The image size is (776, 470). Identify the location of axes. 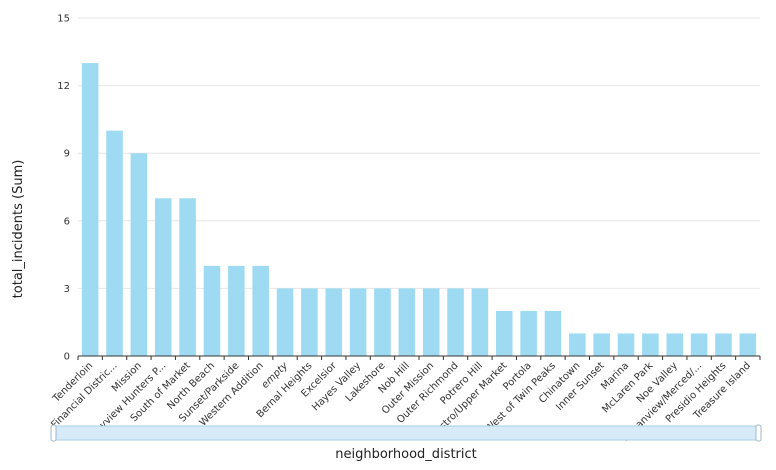
(419, 357).